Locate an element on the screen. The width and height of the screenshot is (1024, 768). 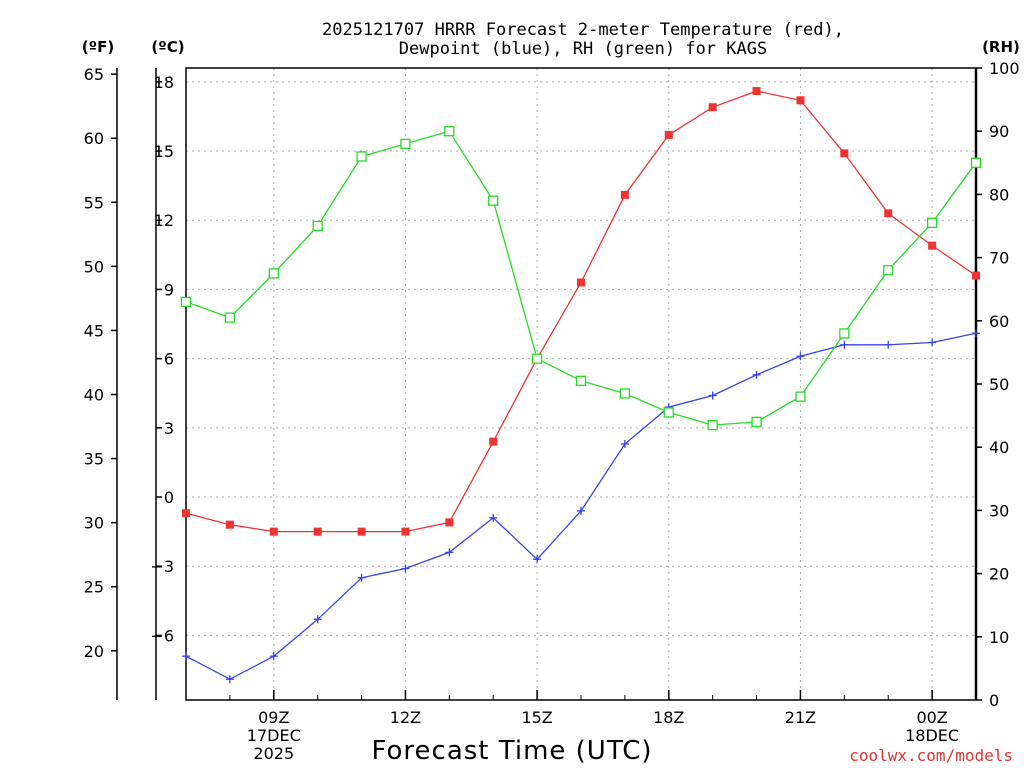
celsius-tick-label: 18 is located at coordinates (164, 82).